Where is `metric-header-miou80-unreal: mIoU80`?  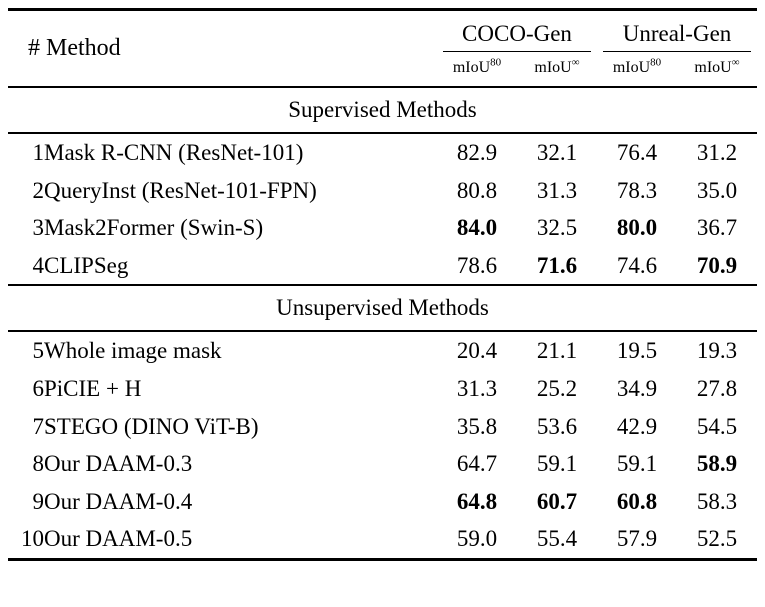 metric-header-miou80-unreal: mIoU80 is located at coordinates (637, 70).